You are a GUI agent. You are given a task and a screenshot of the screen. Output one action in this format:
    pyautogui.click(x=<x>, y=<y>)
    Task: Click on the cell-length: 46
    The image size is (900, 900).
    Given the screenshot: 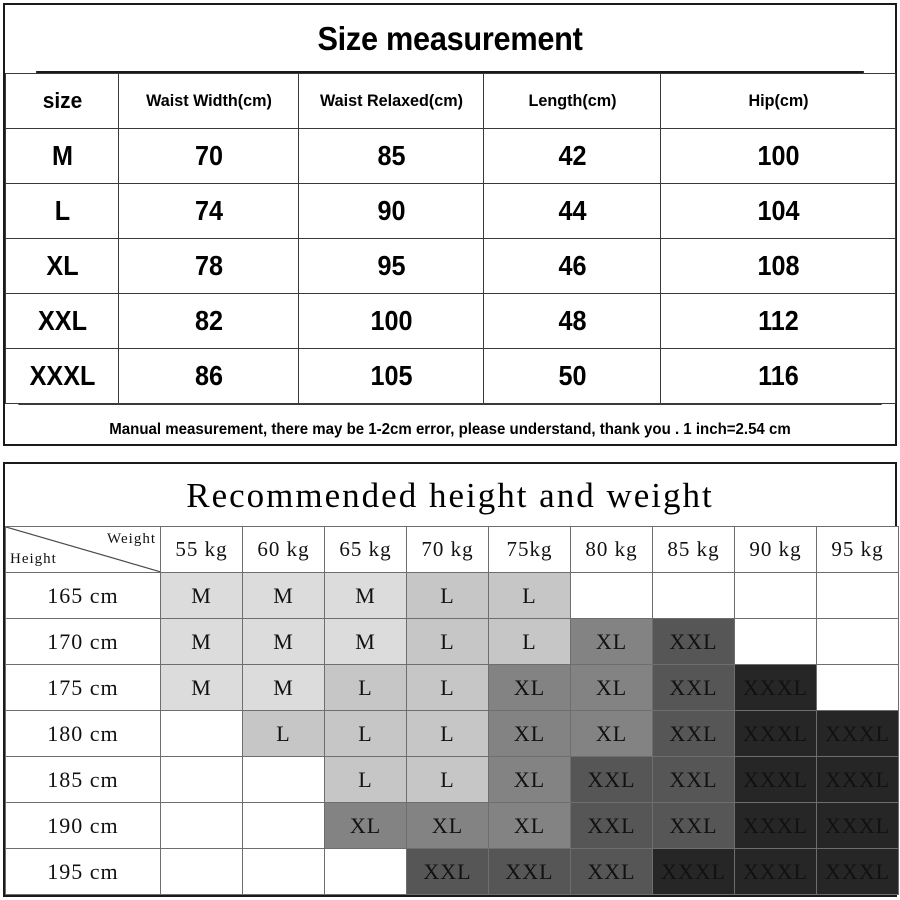 What is the action you would take?
    pyautogui.click(x=572, y=266)
    